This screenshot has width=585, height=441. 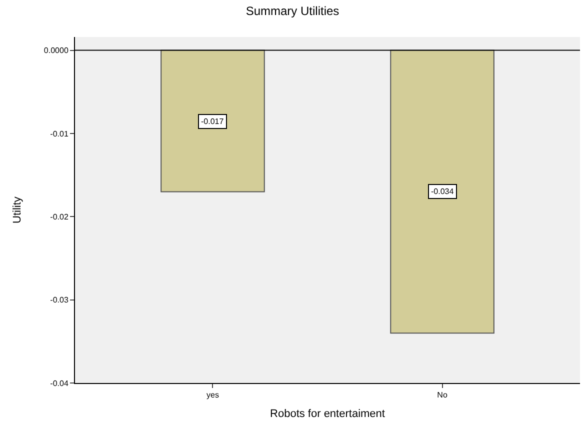 I want to click on x-tick-label: No, so click(x=442, y=395).